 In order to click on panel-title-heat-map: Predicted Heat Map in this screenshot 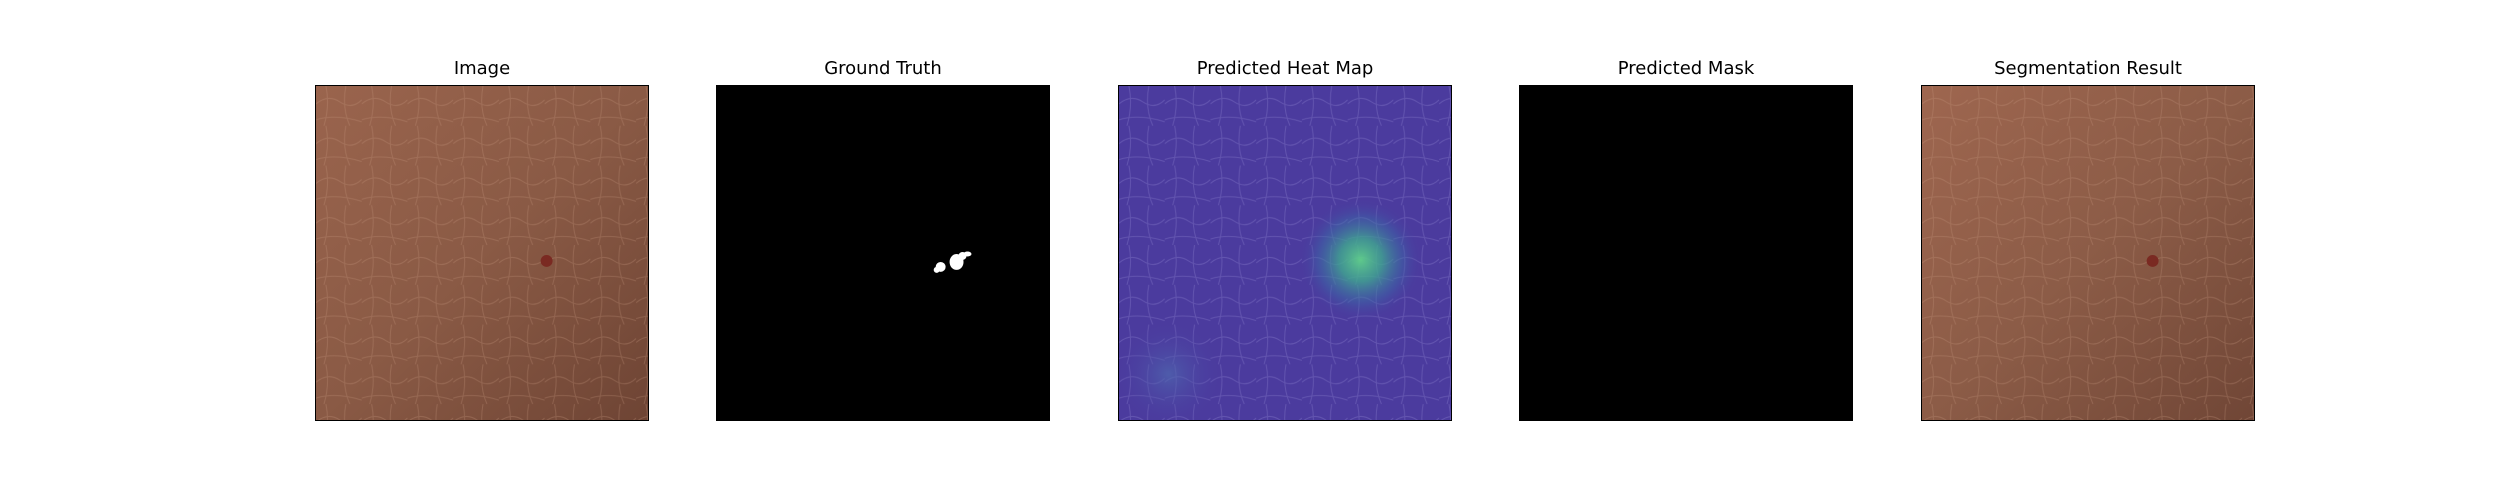, I will do `click(1285, 68)`.